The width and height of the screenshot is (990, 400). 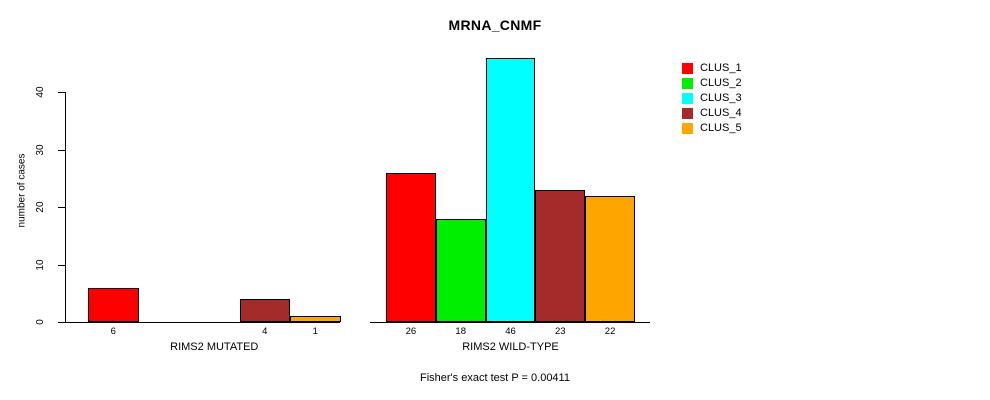 I want to click on bar-value-label: 1, so click(x=315, y=331).